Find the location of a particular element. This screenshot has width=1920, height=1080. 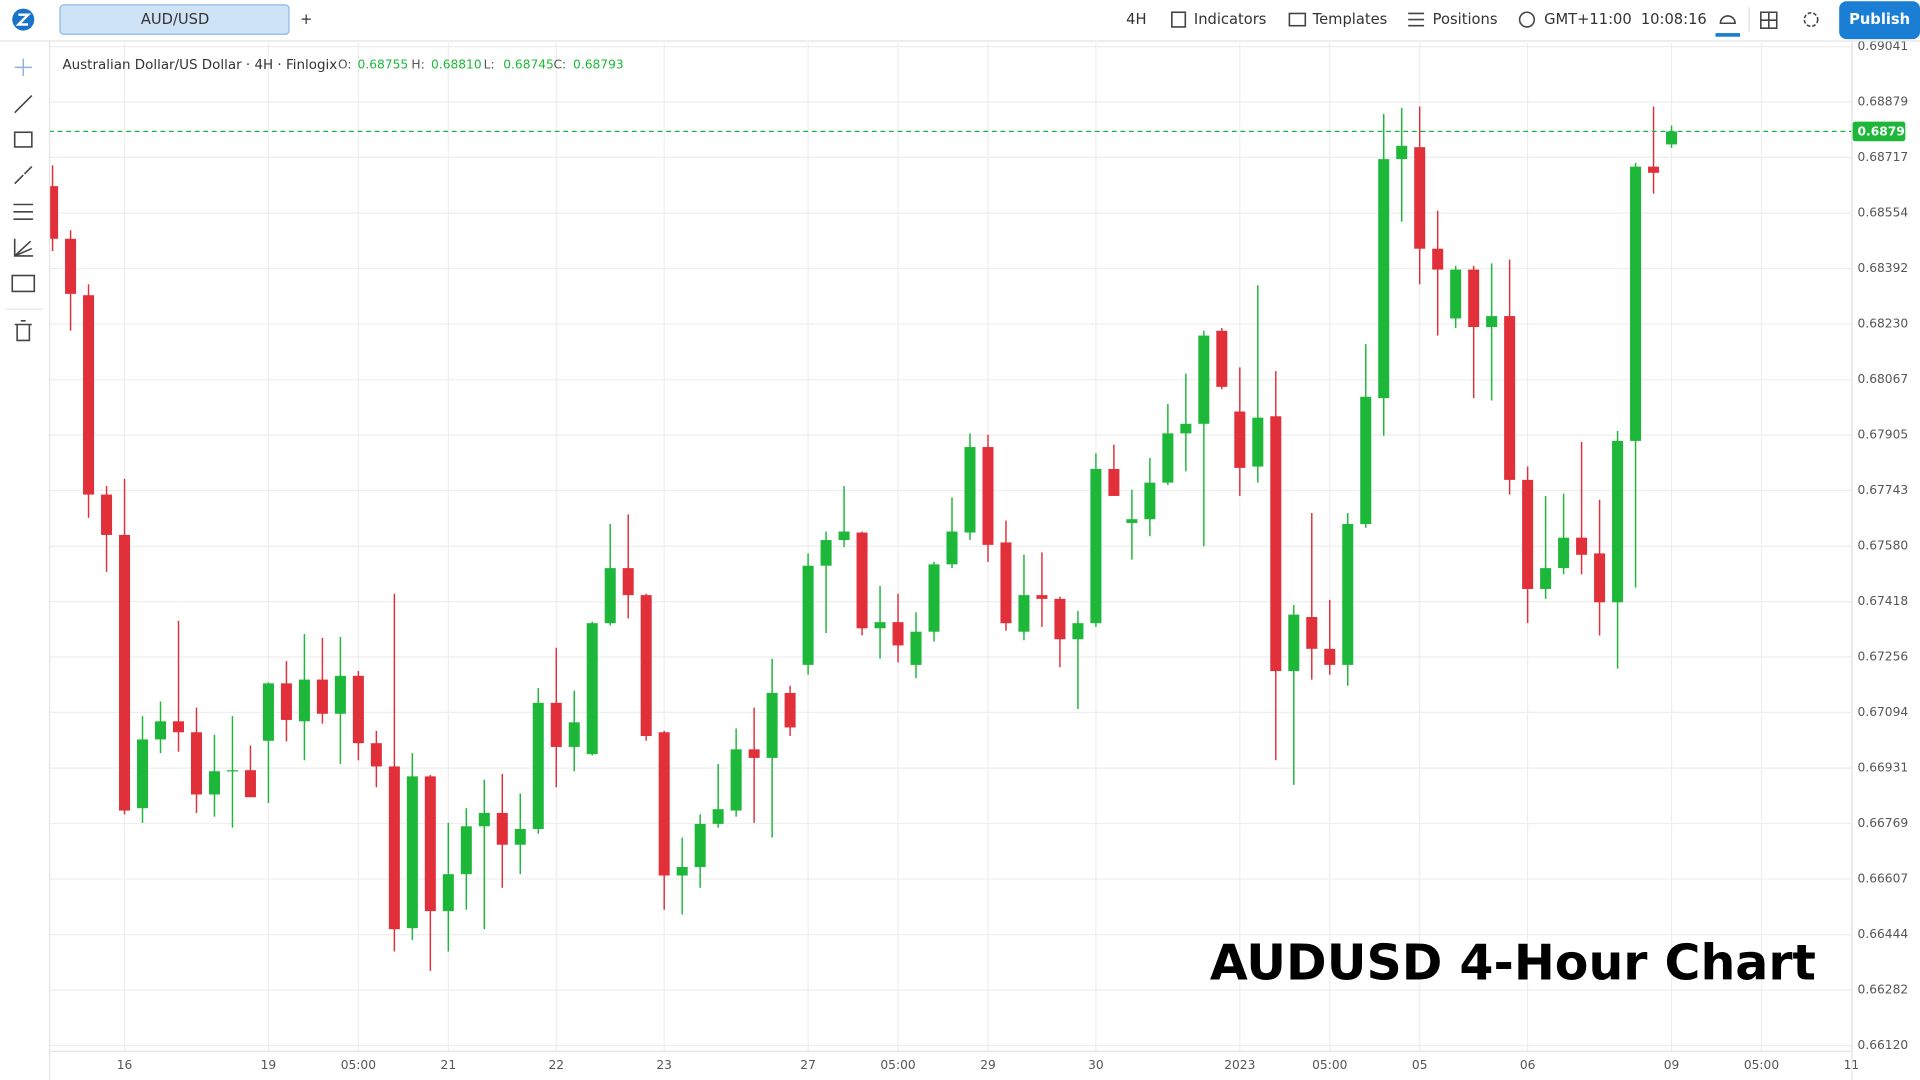

x-tick-label: 19 is located at coordinates (269, 1065).